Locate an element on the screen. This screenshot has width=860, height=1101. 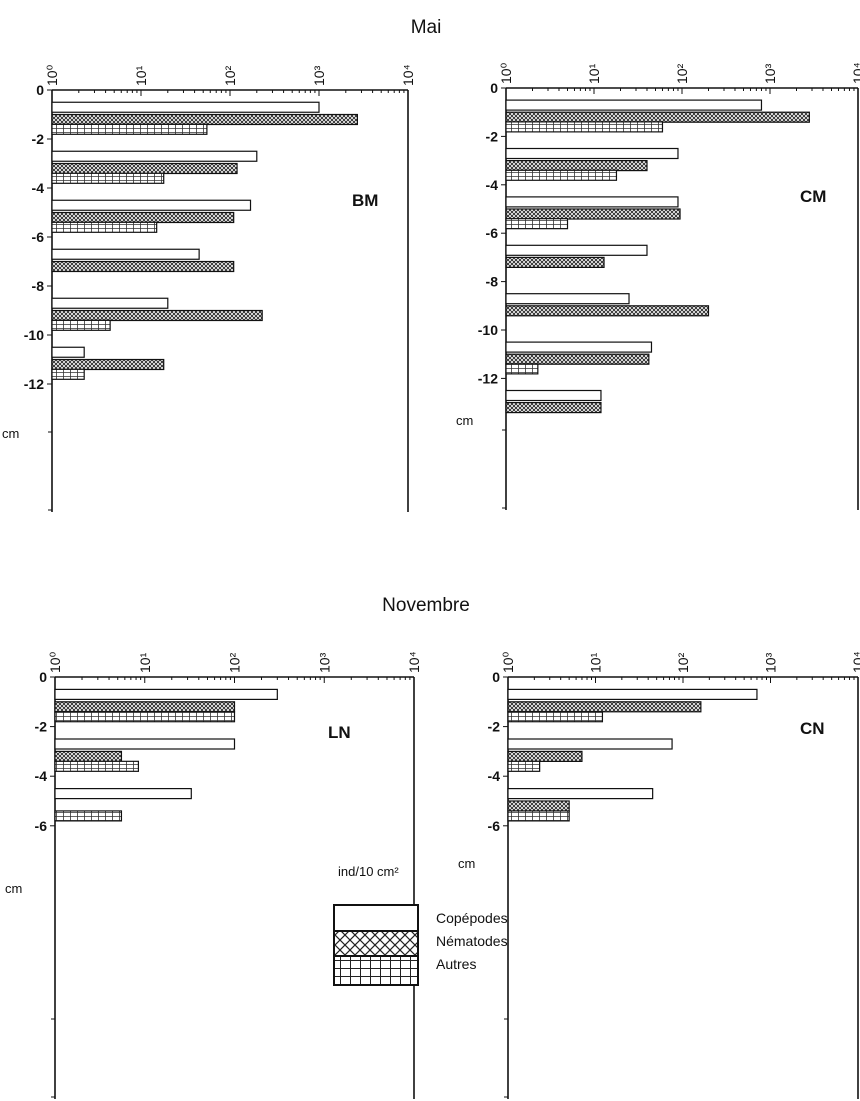
legend-swatch-nematodes is located at coordinates (376, 943).